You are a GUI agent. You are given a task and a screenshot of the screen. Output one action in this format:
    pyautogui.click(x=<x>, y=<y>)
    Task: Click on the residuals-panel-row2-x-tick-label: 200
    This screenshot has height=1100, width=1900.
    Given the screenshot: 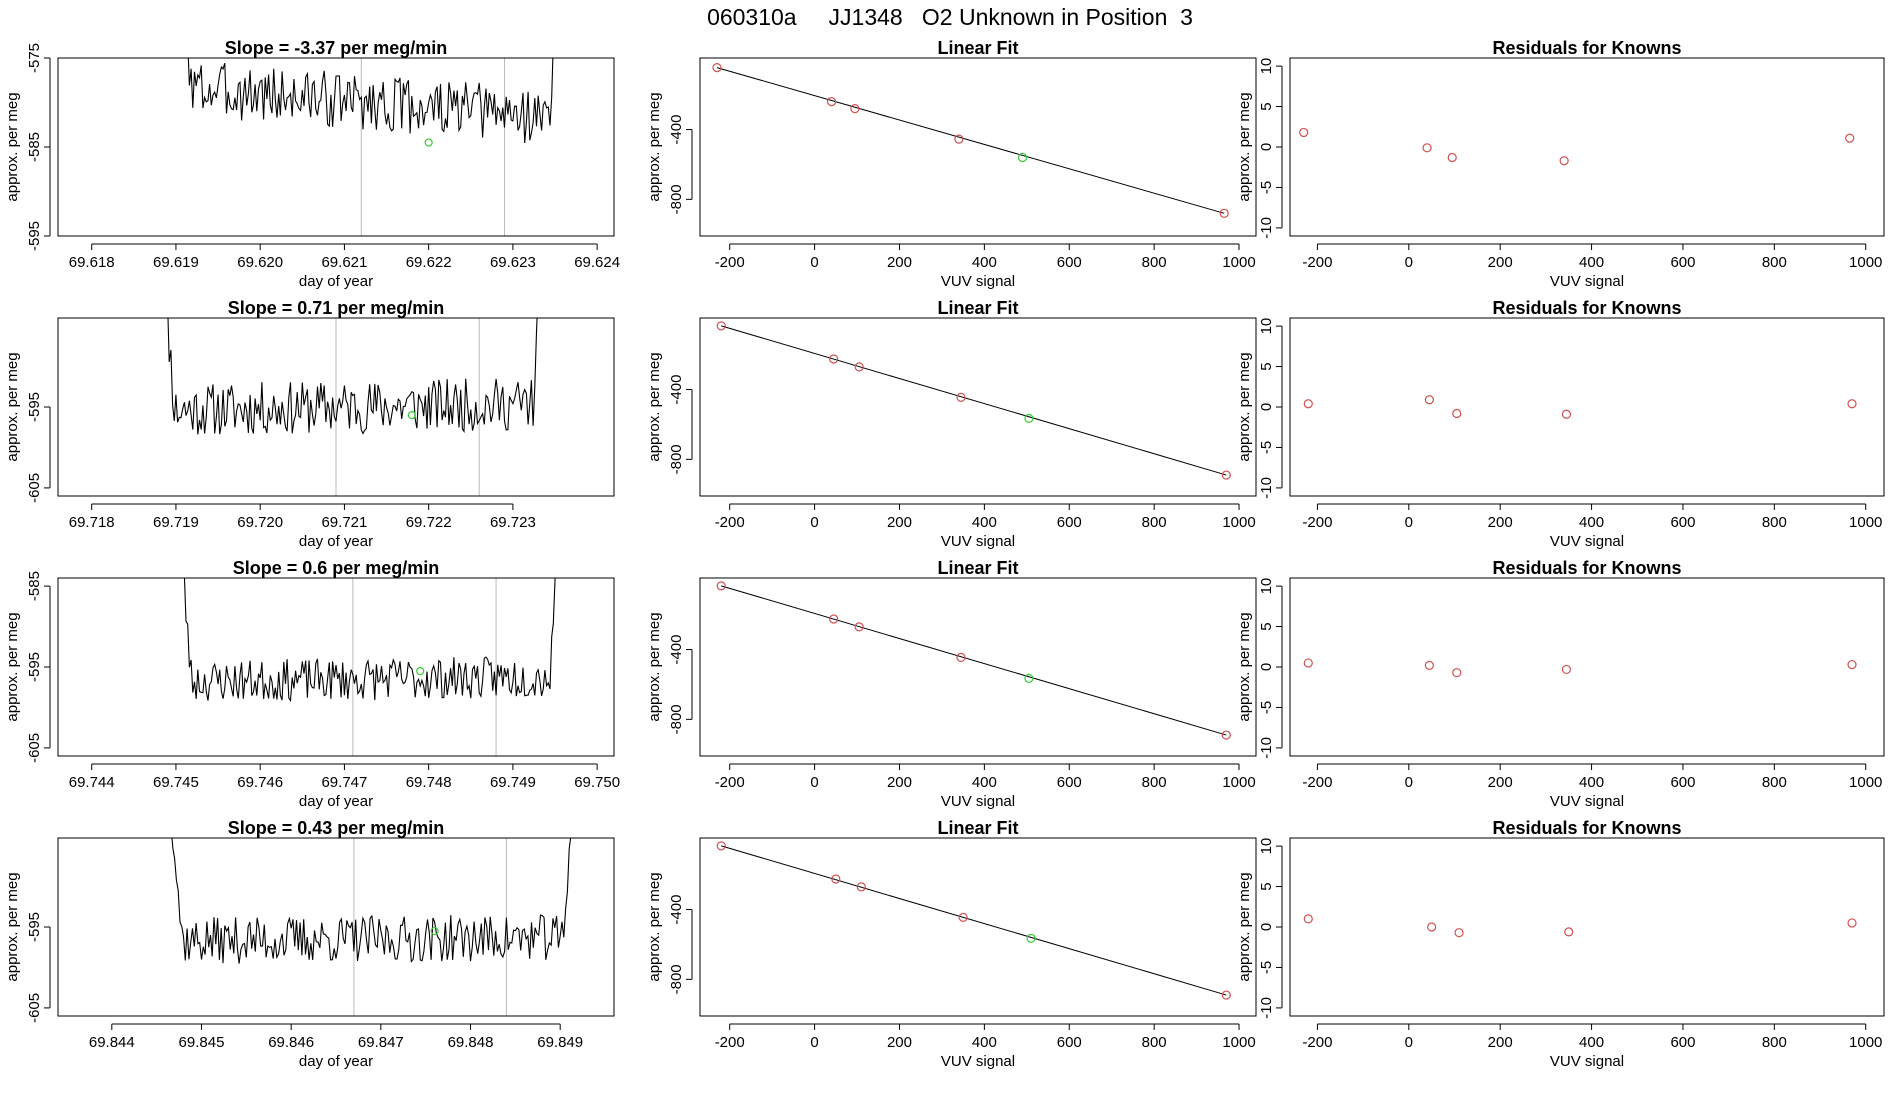 What is the action you would take?
    pyautogui.click(x=1500, y=522)
    